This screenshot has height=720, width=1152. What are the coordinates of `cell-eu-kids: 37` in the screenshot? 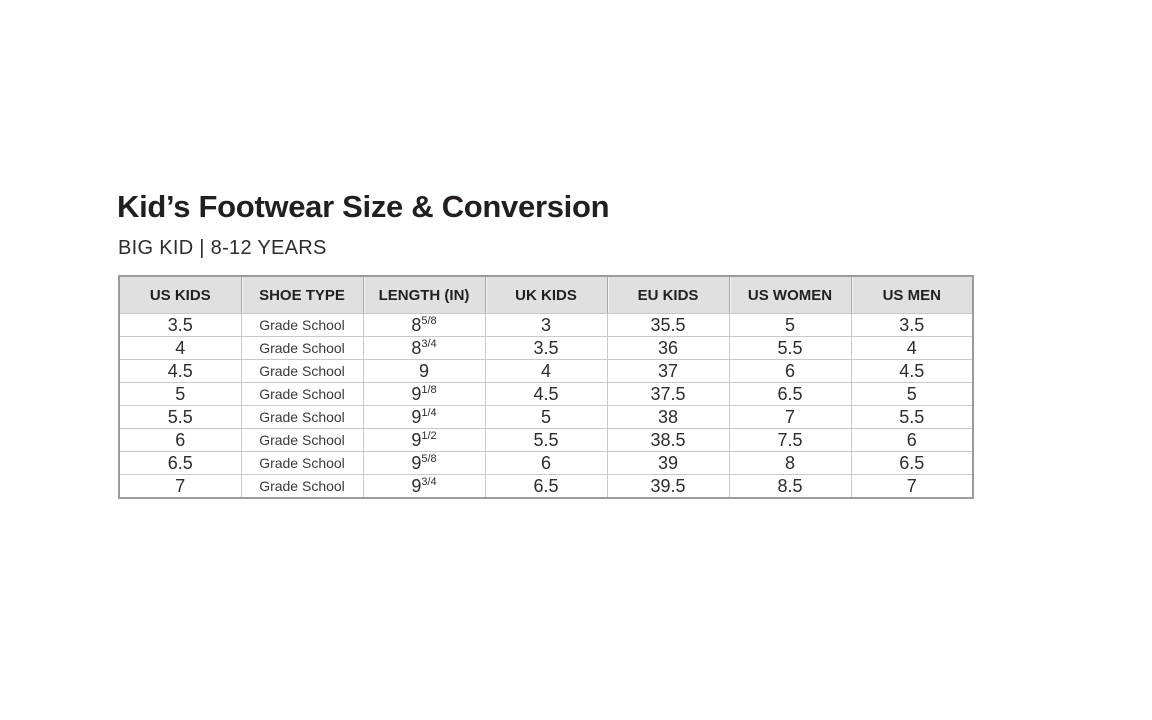 It's located at (668, 371).